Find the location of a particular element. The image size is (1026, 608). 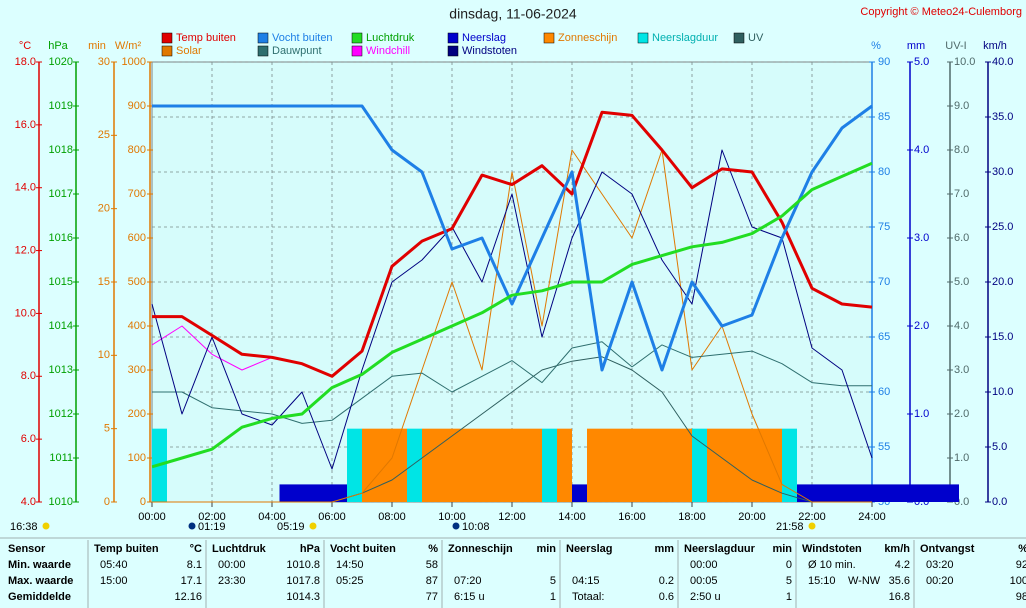

y-tick-label: 70 is located at coordinates (884, 282).